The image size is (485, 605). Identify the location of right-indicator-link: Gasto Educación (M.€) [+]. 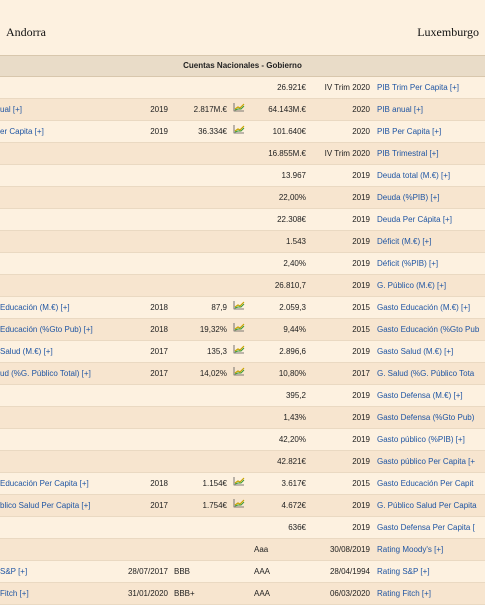
(424, 307).